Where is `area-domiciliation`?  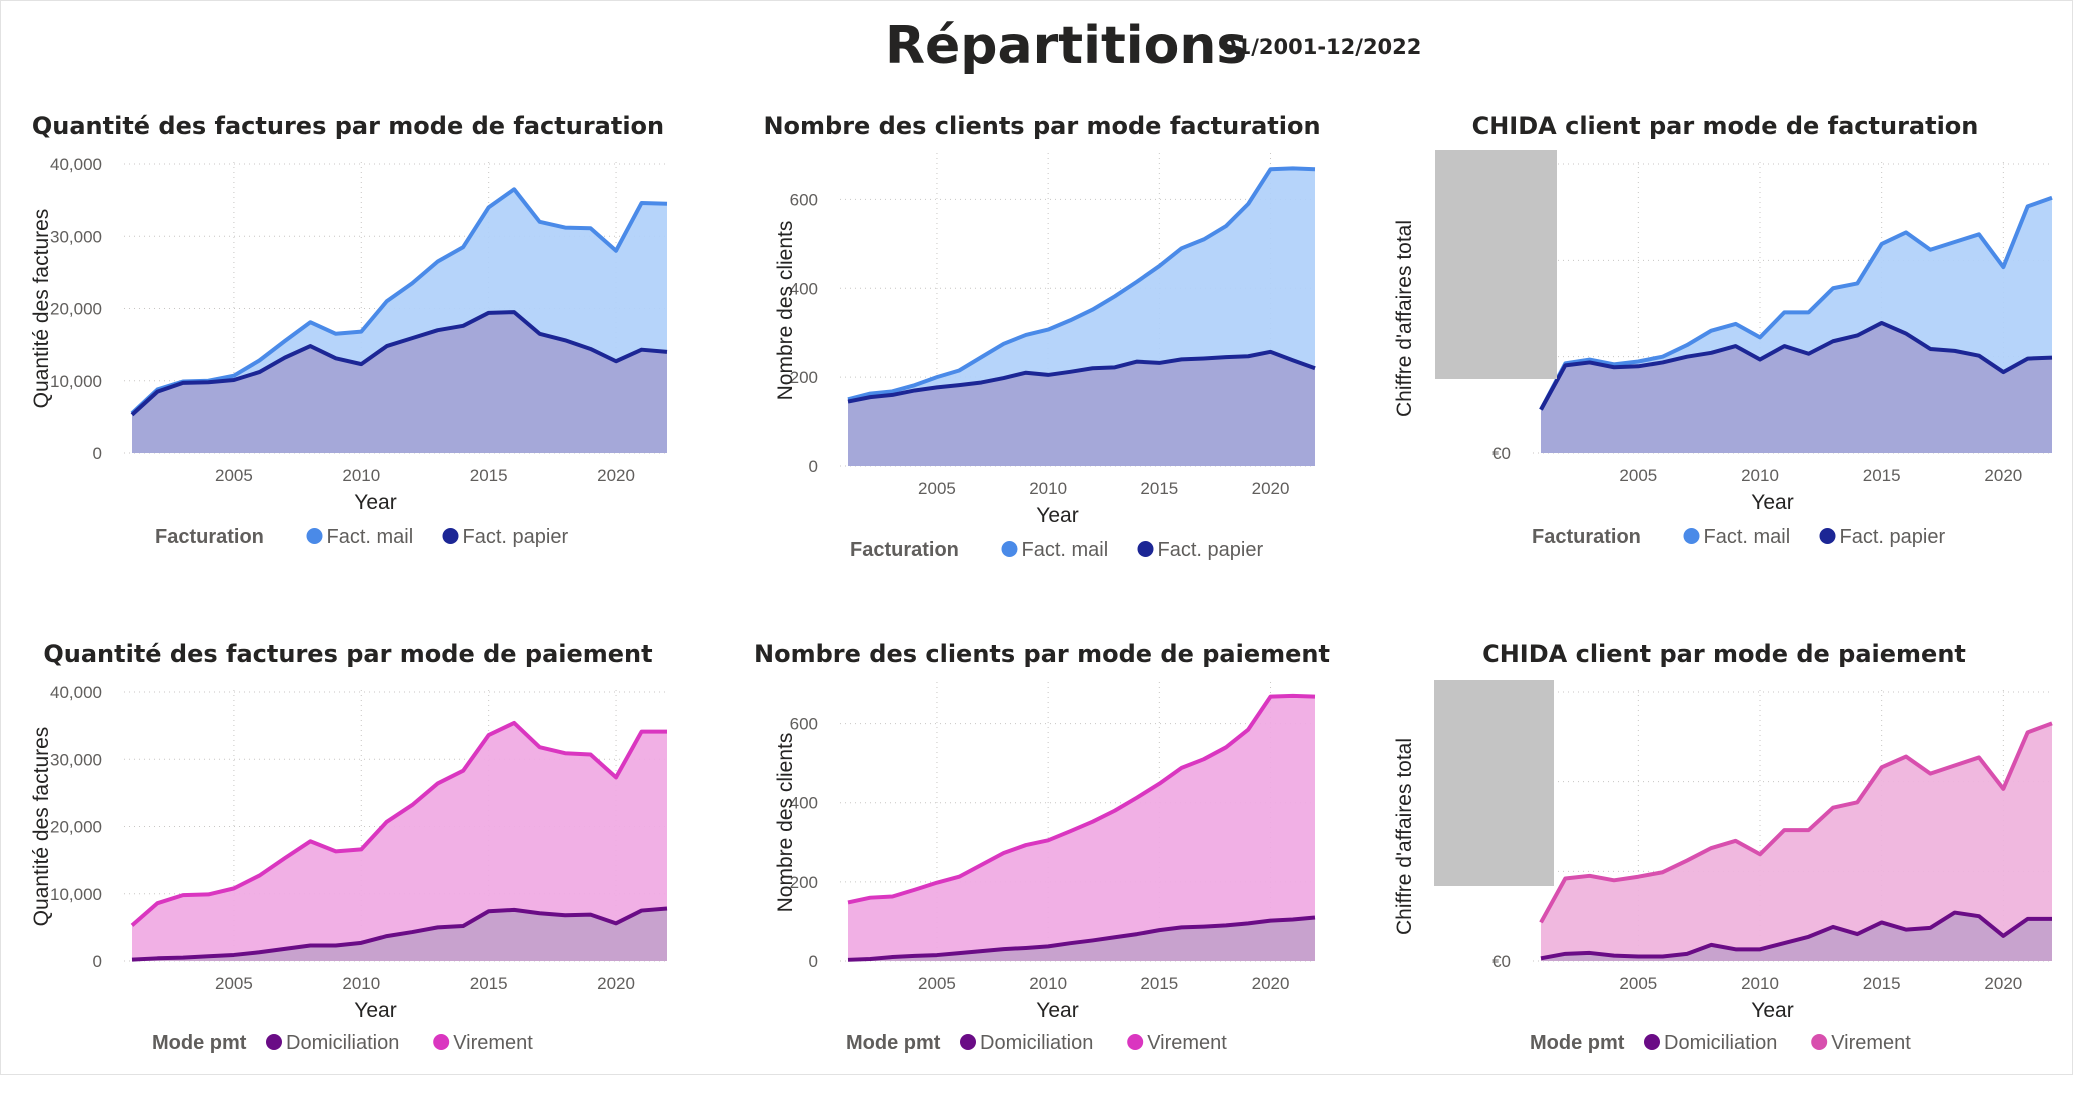
area-domiciliation is located at coordinates (1796, 936).